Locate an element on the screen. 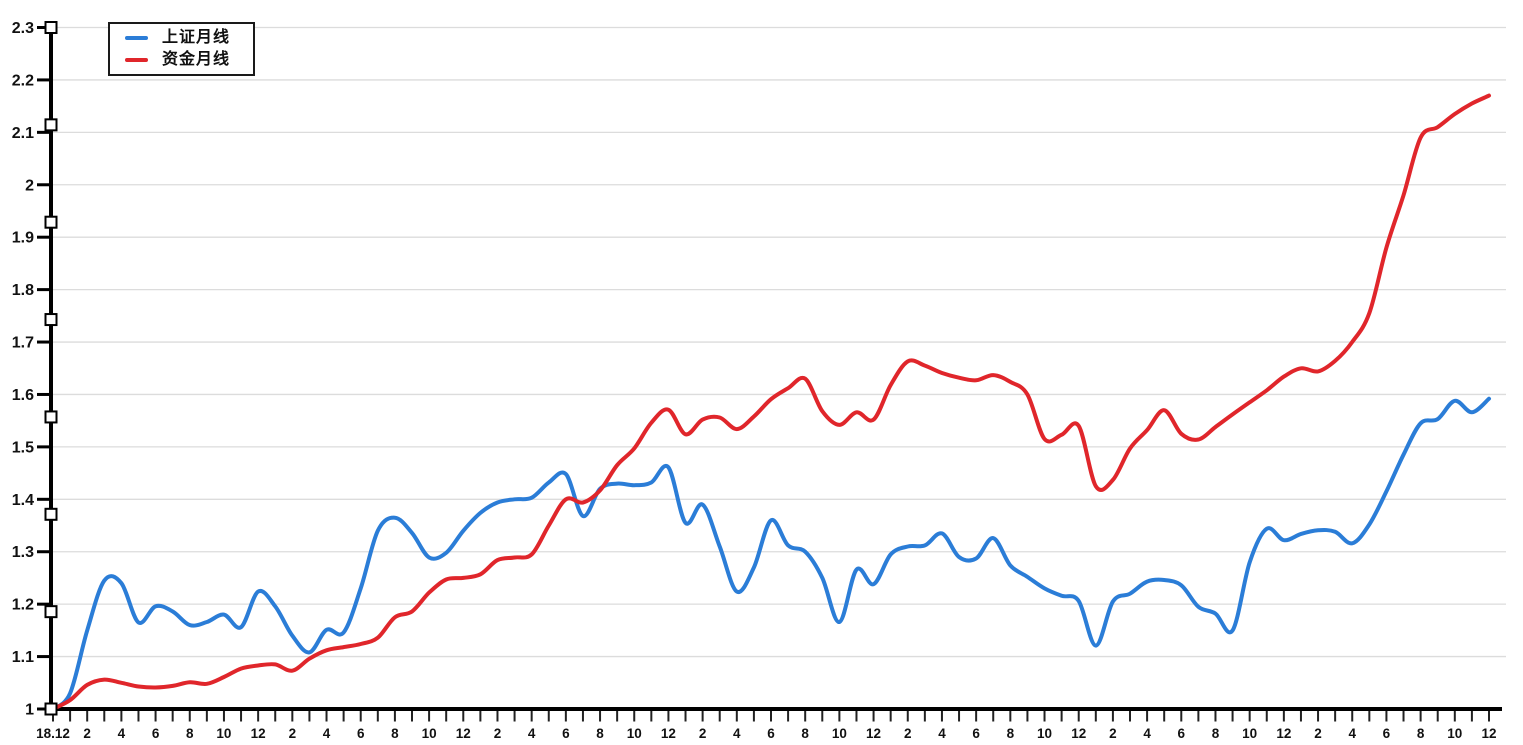 The image size is (1523, 745). x-axis-label: 18.12 is located at coordinates (53, 733).